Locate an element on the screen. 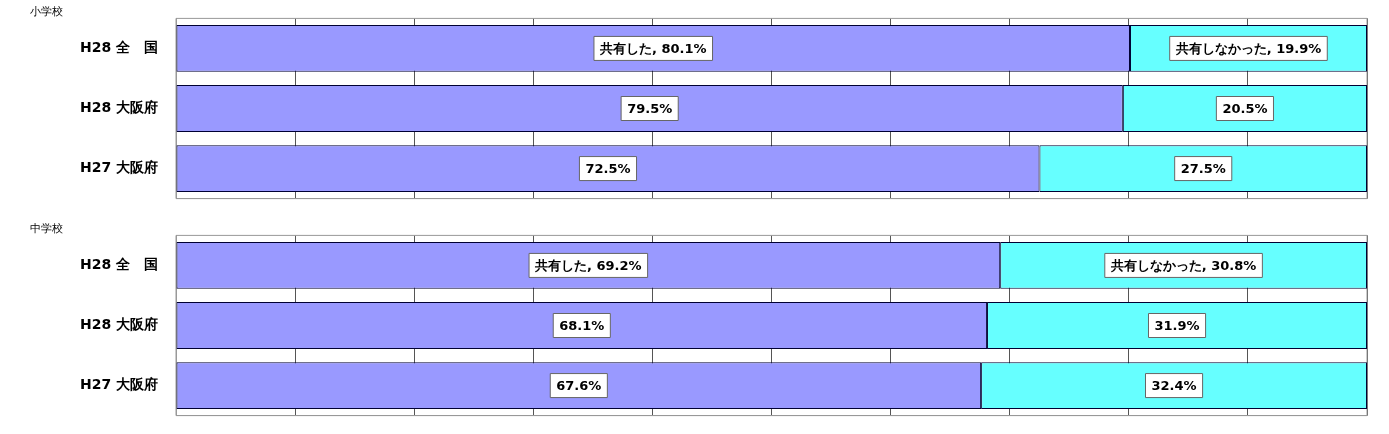 The image size is (1389, 434). data-label: 79.5% is located at coordinates (650, 108).